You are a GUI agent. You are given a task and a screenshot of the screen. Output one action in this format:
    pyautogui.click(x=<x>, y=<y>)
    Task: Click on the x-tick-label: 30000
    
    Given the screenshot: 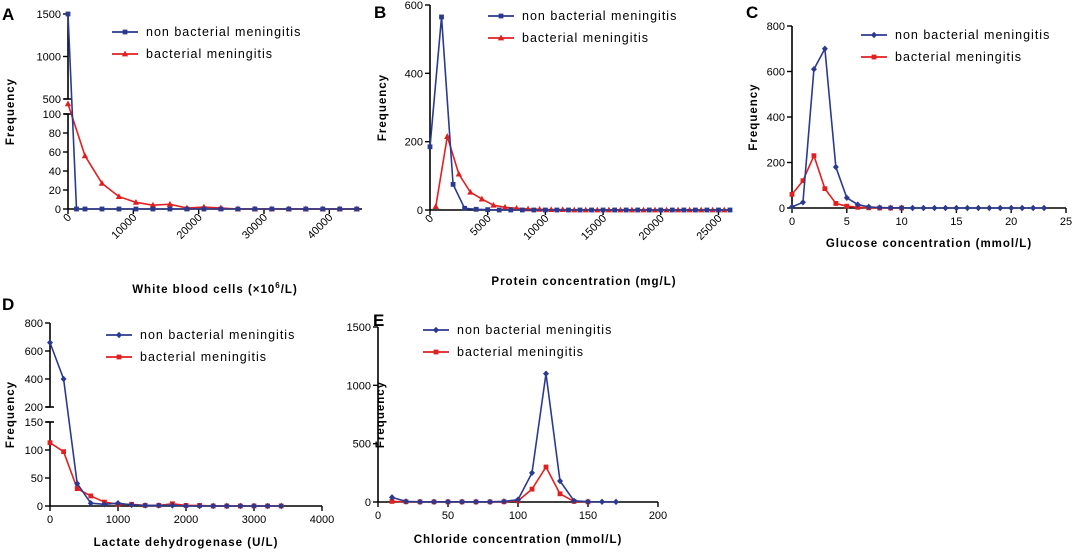 What is the action you would take?
    pyautogui.click(x=255, y=227)
    